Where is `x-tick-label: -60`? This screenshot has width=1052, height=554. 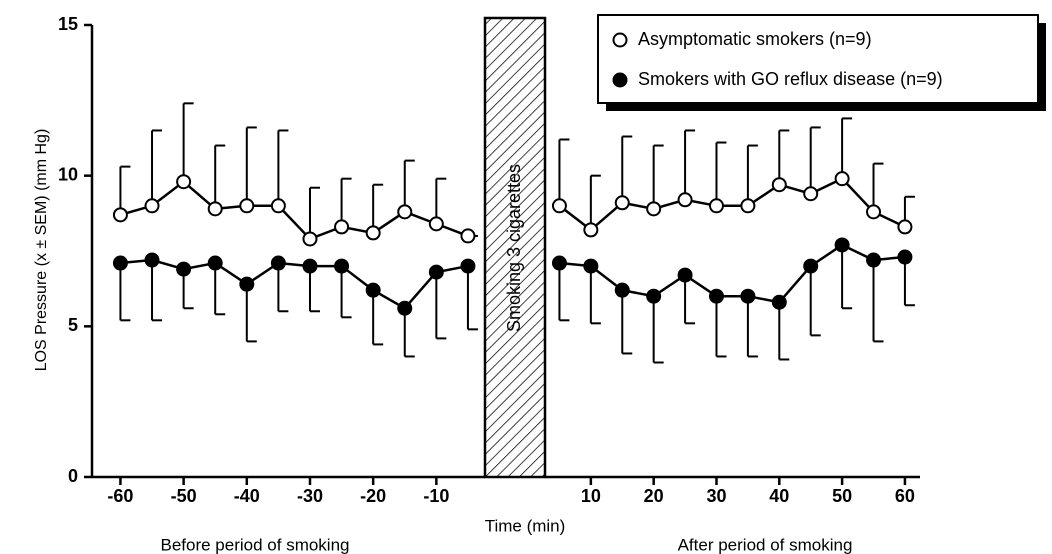 x-tick-label: -60 is located at coordinates (120, 496).